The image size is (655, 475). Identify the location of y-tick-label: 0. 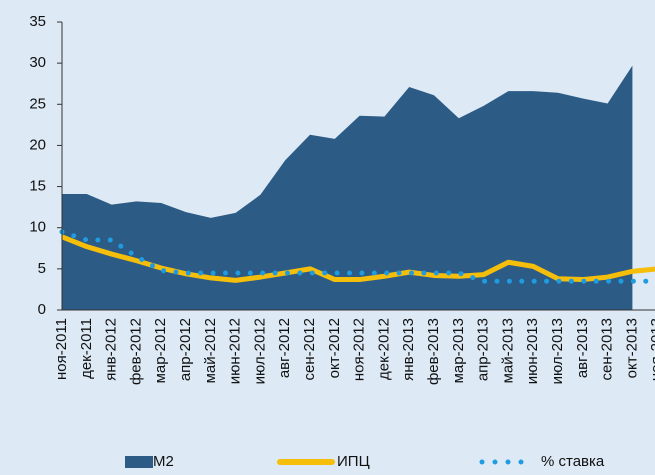
(42, 309).